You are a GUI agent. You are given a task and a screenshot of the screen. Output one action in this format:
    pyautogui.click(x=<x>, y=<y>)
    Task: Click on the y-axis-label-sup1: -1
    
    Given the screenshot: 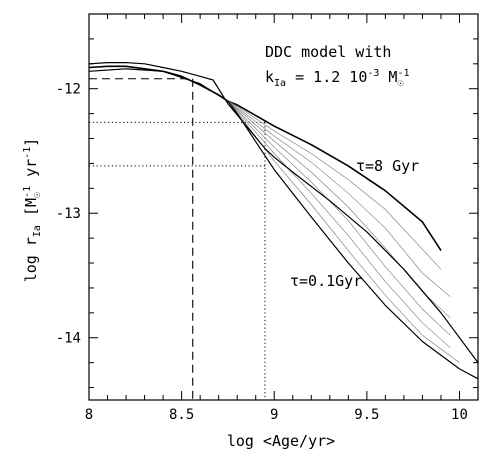 What is the action you would take?
    pyautogui.click(x=27, y=192)
    